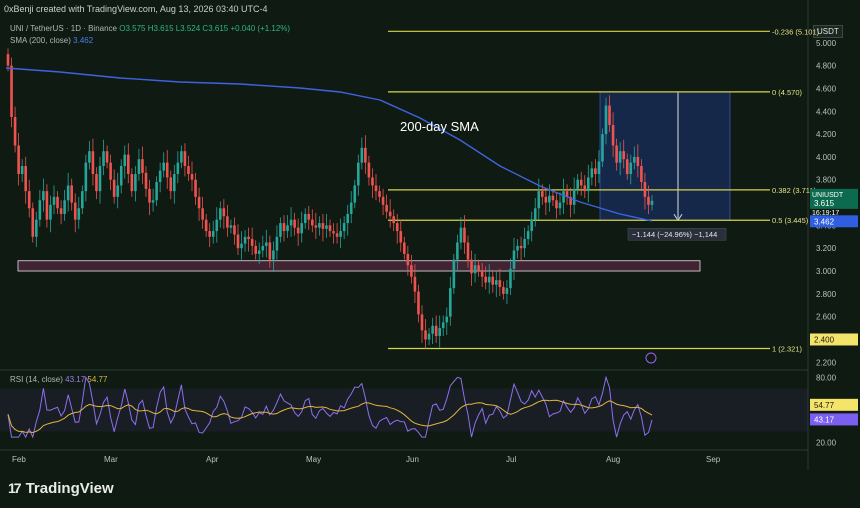  I want to click on rsi-ma-price-label: 54.77, so click(824, 405).